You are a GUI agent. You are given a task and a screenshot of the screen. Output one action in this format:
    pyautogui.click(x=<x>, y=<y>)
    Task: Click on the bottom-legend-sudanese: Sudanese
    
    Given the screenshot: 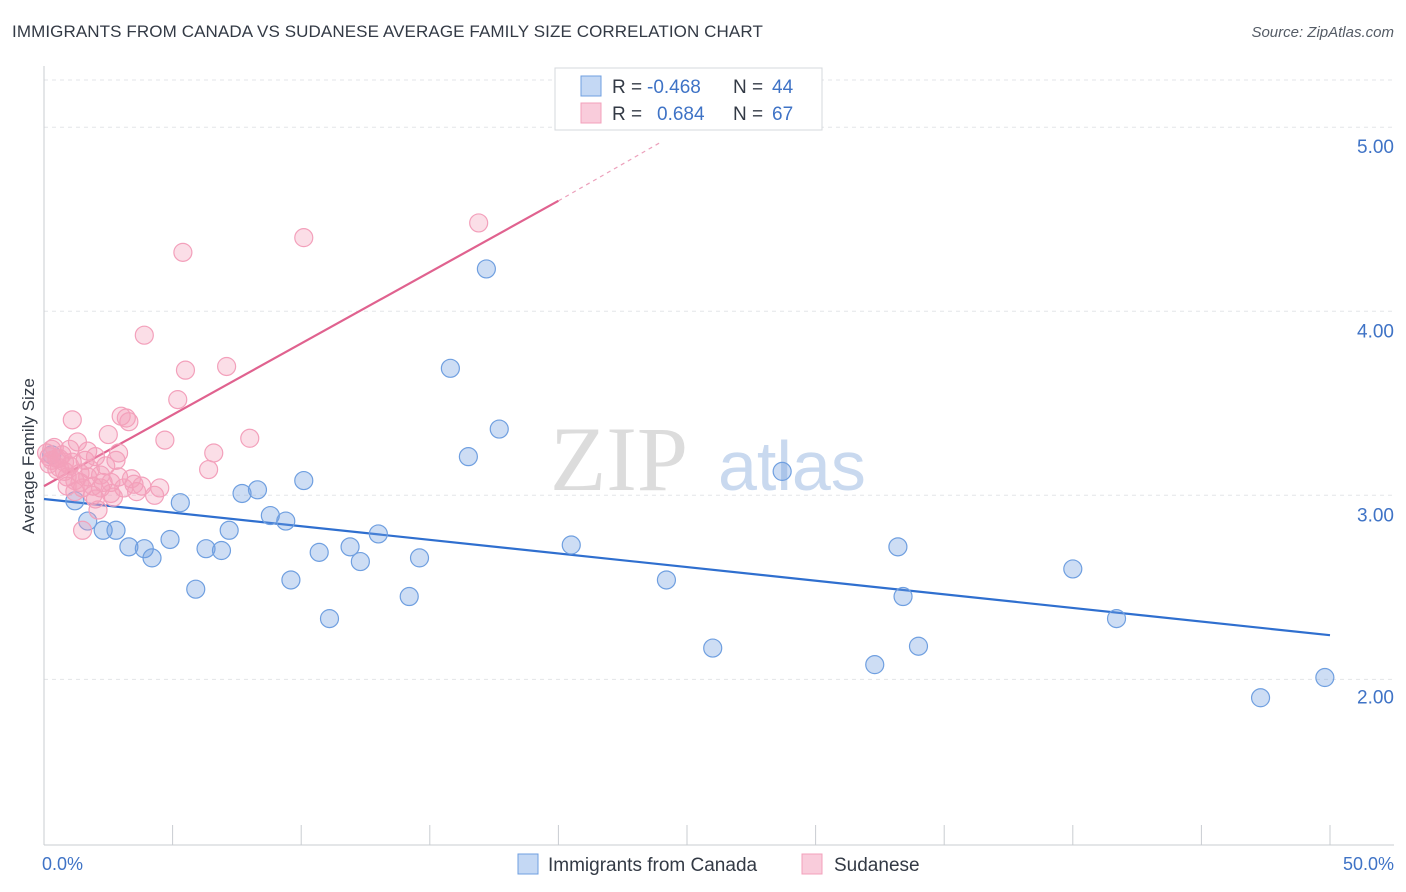 What is the action you would take?
    pyautogui.click(x=877, y=865)
    